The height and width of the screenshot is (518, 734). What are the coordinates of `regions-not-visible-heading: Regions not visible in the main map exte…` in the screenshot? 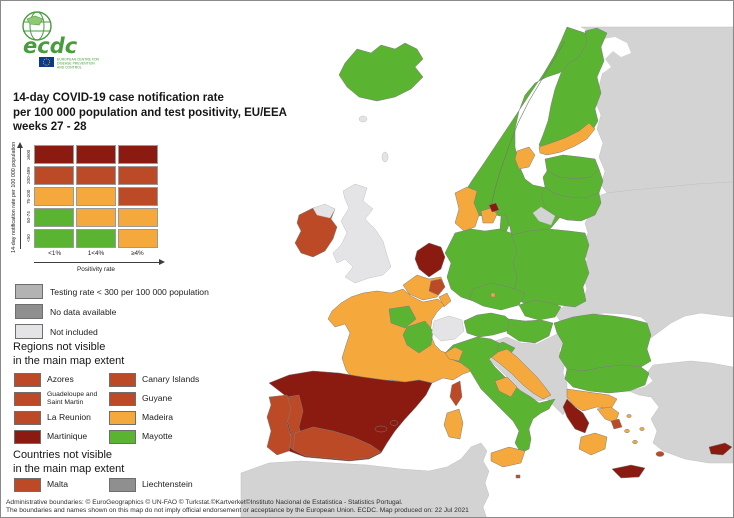 It's located at (69, 354).